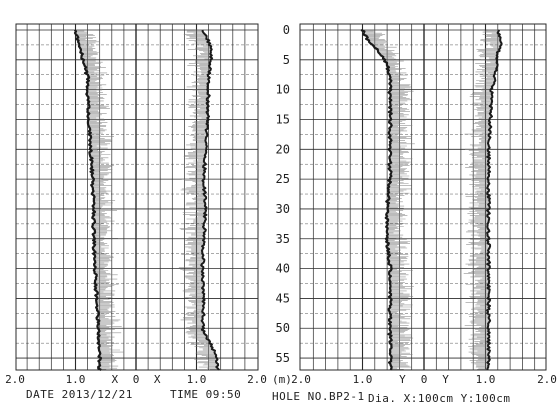  I want to click on caption-hole-no: HOLE NO.BP2-1, so click(318, 396).